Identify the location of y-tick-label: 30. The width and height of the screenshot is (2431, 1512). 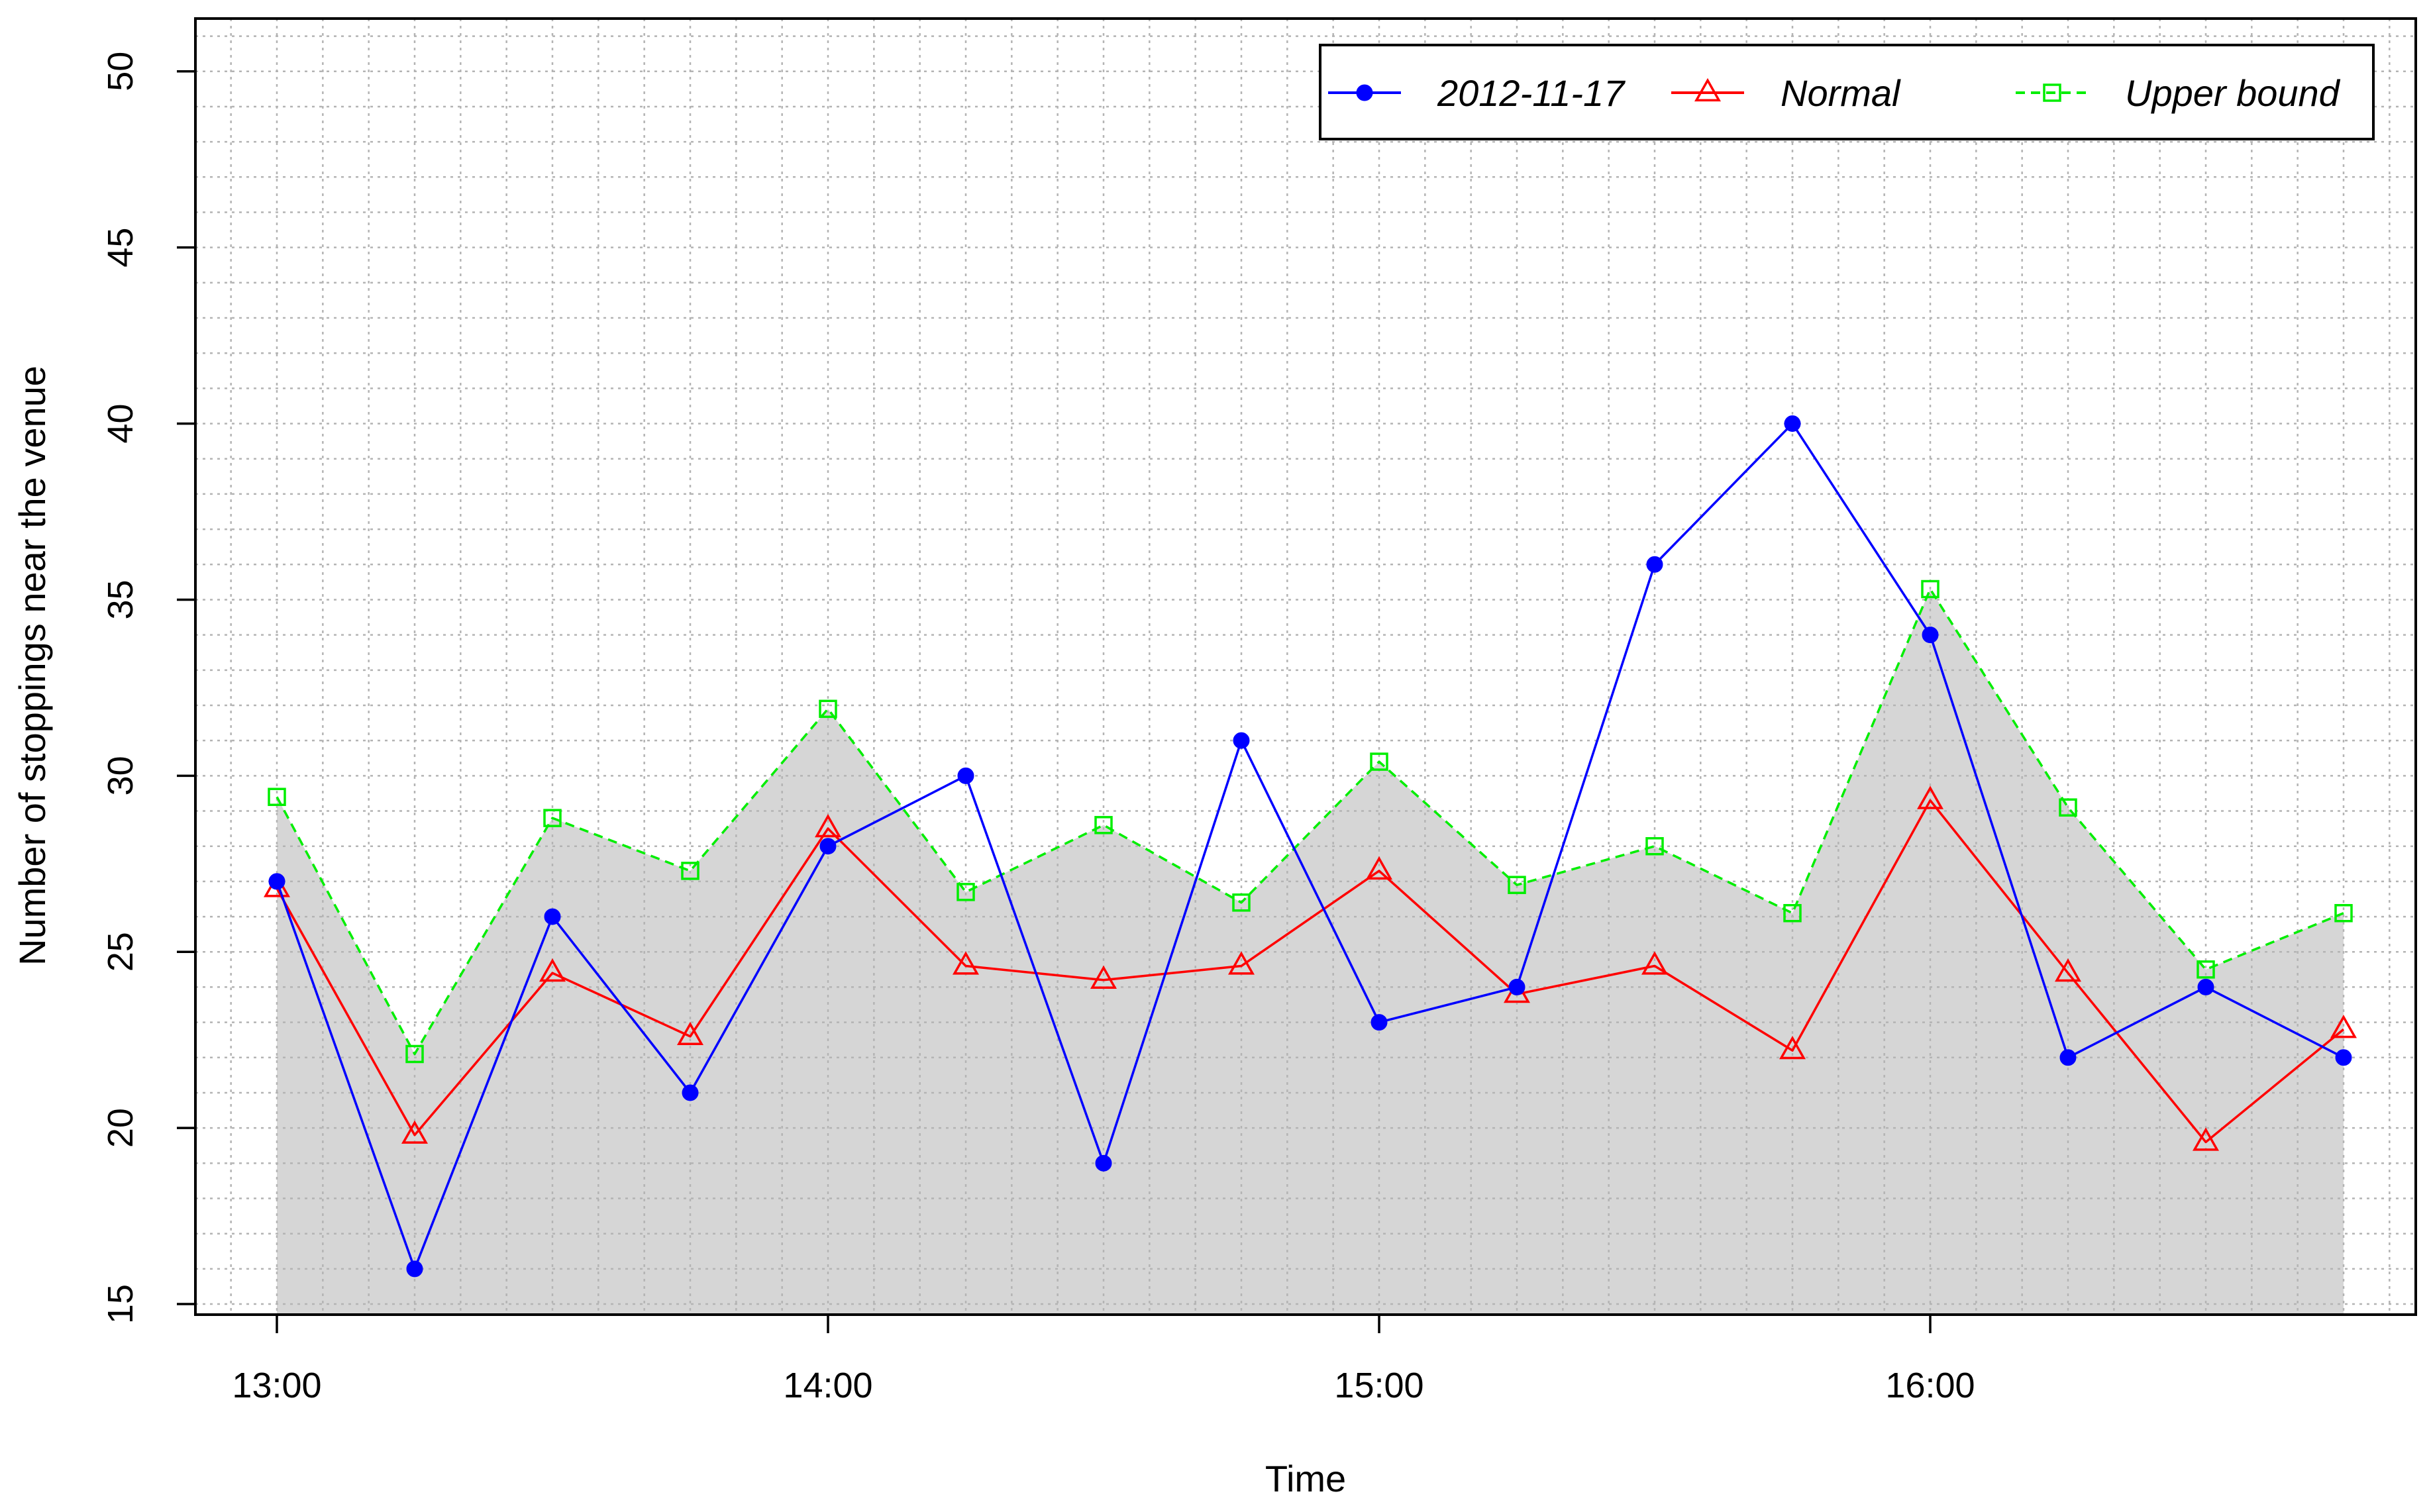
(120, 775).